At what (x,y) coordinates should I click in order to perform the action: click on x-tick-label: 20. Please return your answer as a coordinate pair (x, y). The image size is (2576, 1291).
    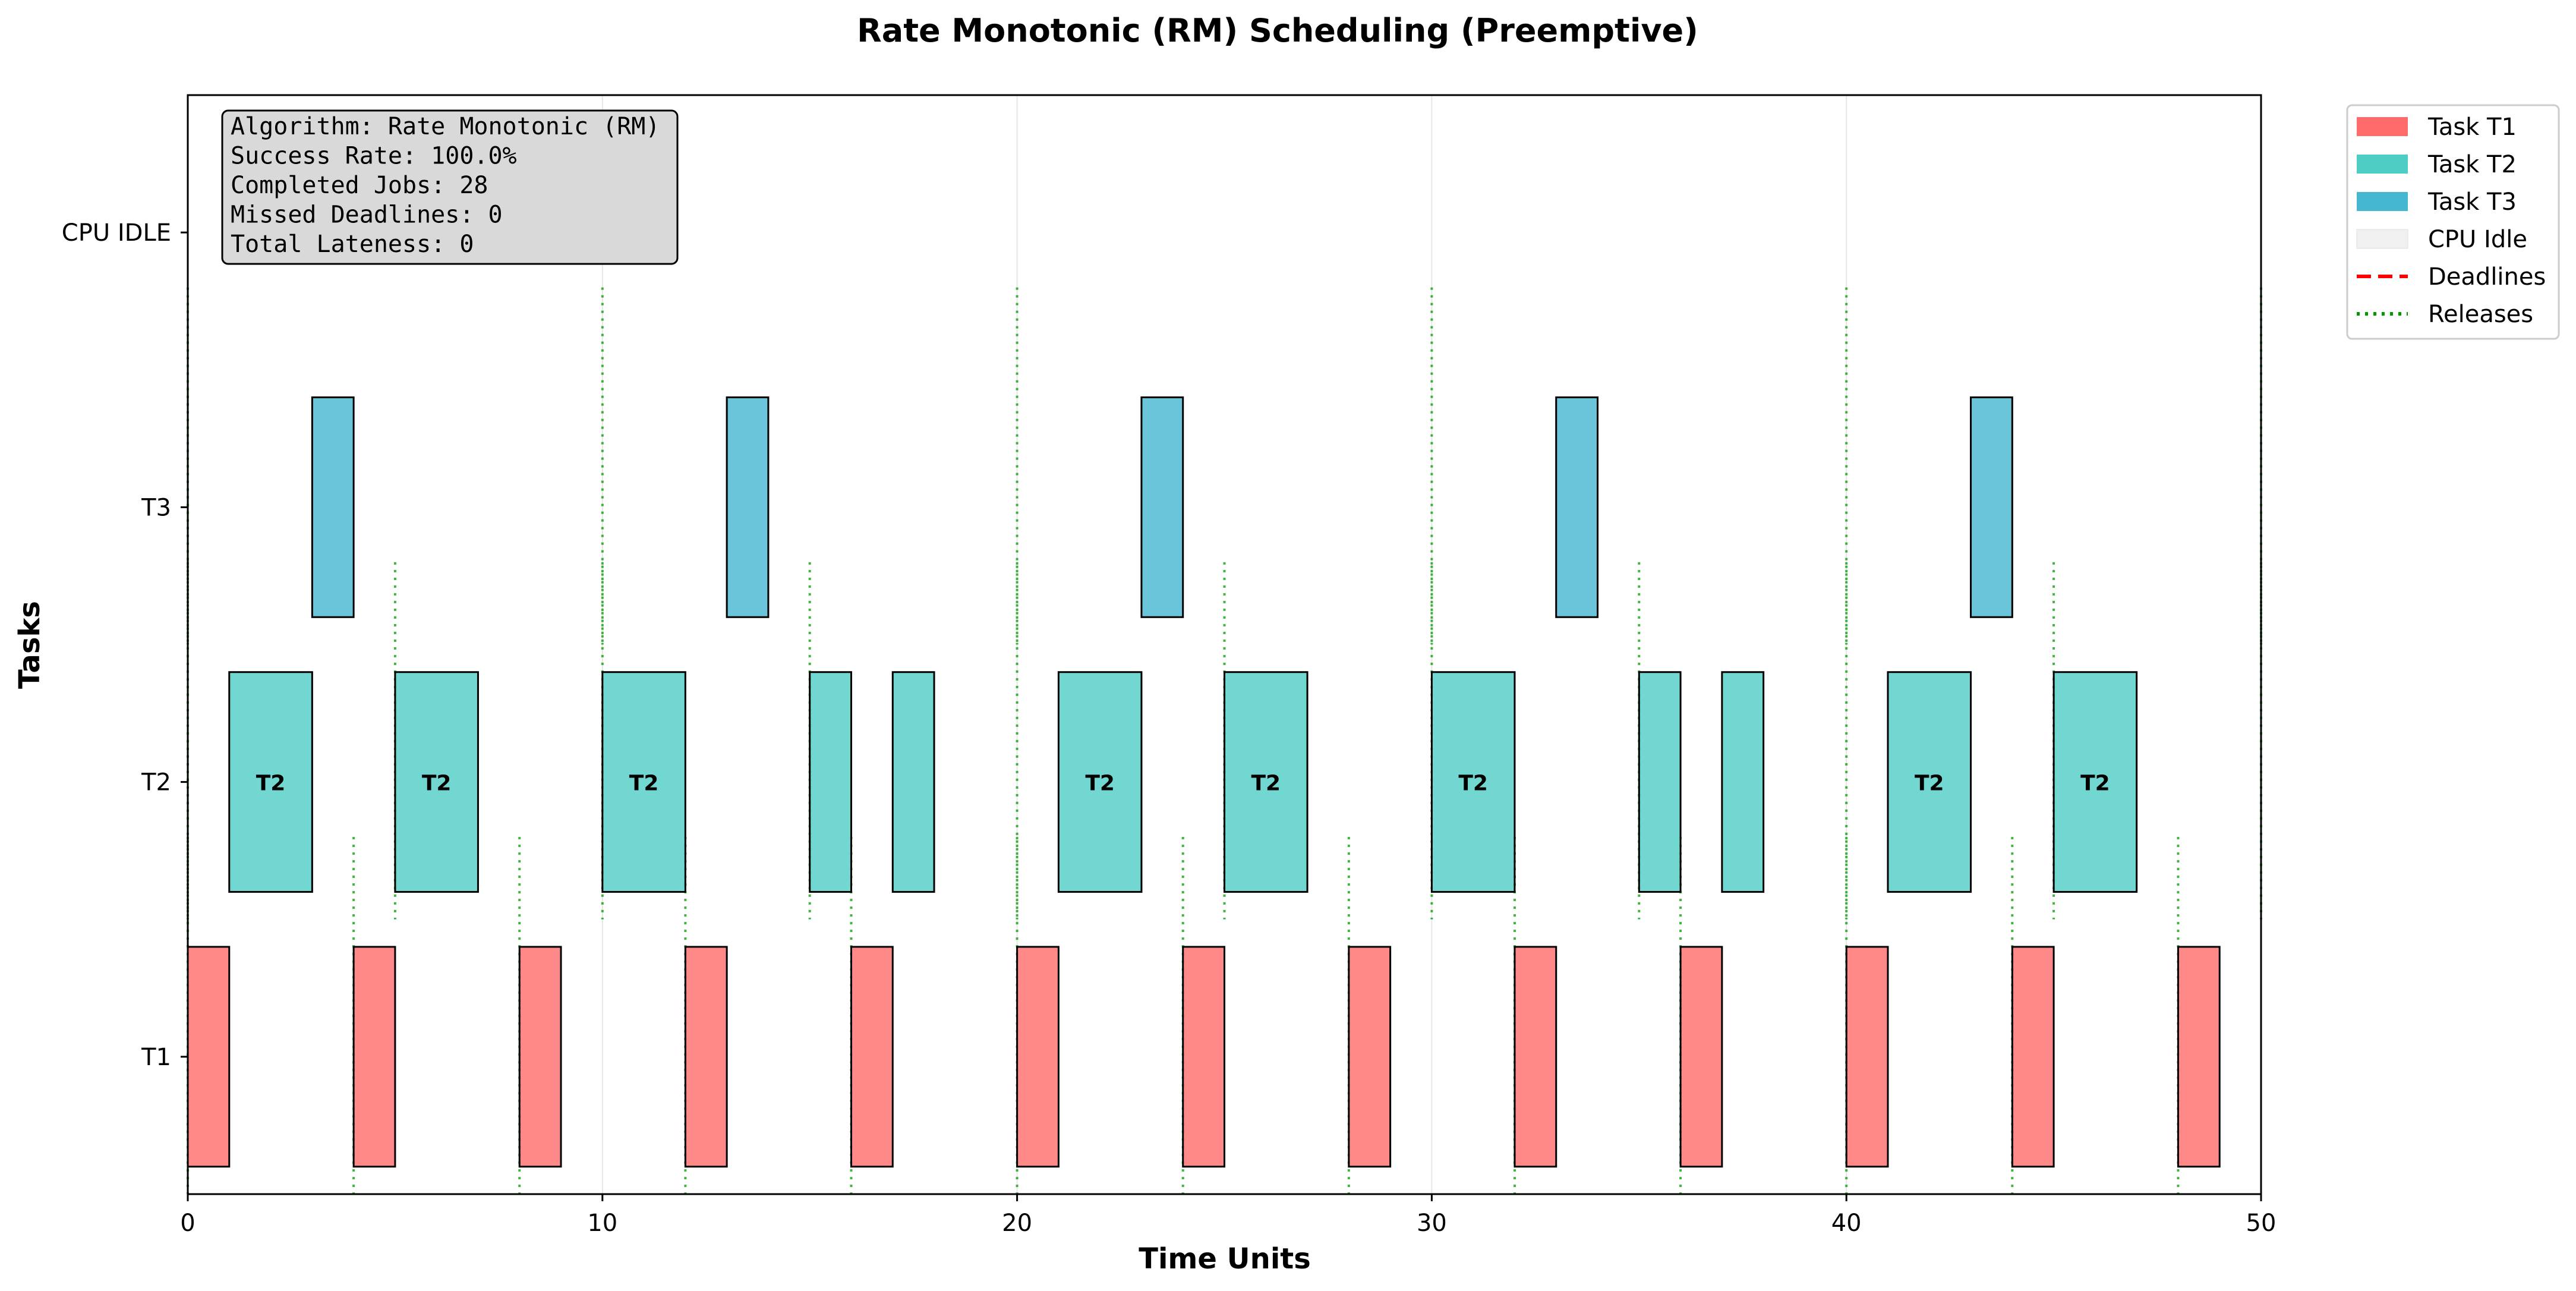
    Looking at the image, I should click on (1017, 1224).